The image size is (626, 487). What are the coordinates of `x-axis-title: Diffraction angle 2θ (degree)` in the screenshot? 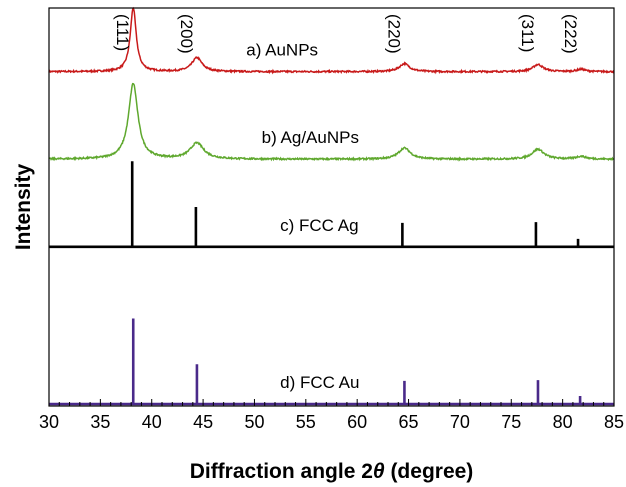 It's located at (332, 471).